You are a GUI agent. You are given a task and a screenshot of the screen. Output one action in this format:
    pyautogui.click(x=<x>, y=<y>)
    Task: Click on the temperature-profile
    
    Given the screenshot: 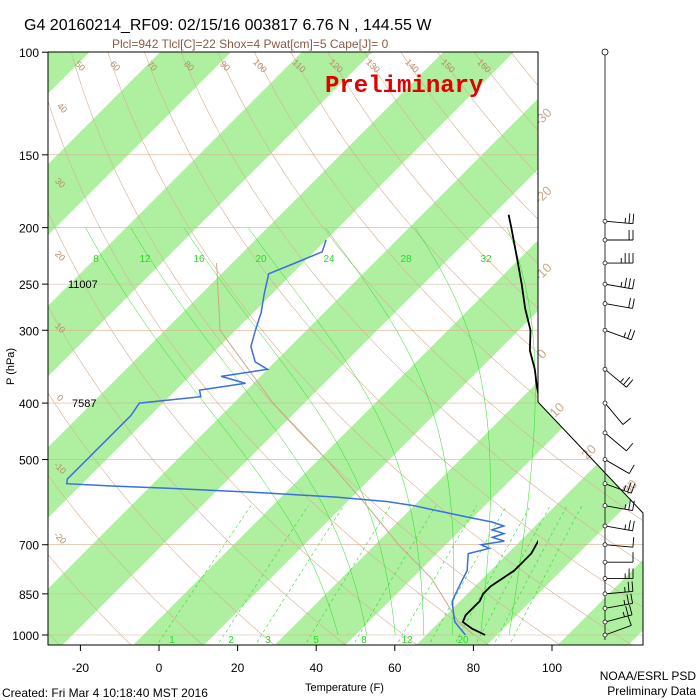 What is the action you would take?
    pyautogui.click(x=499, y=425)
    